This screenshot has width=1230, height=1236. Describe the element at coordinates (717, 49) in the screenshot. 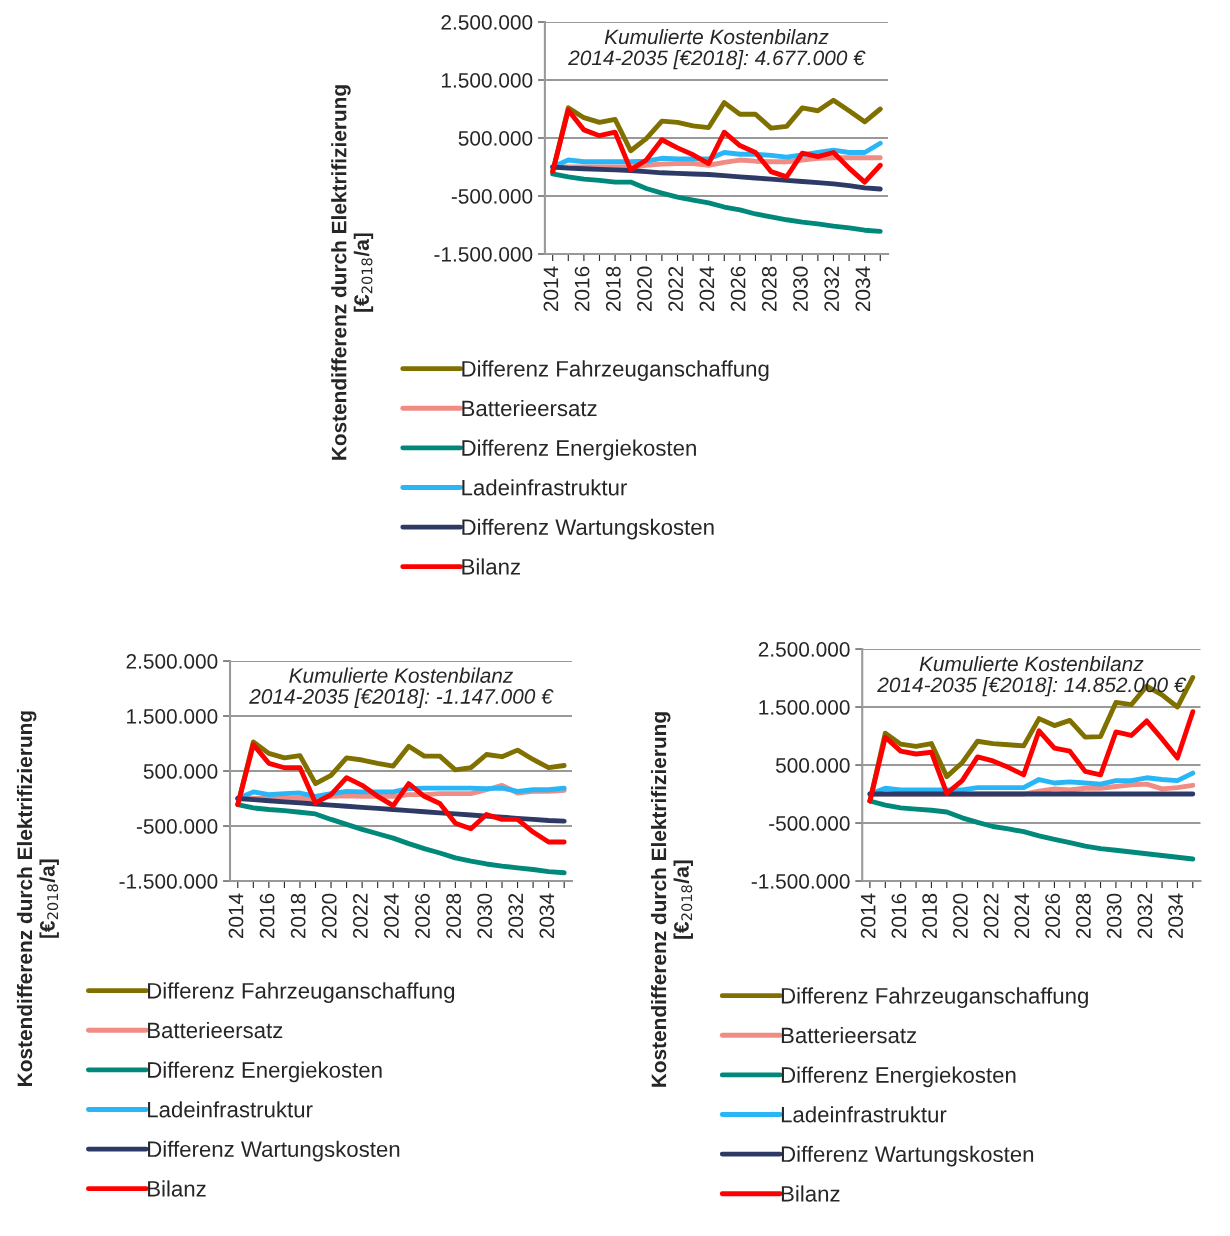

I see `annotation: Kumulierte Kostenbilanz 2014-2035 [€2018]: 4.677.000 €` at that location.